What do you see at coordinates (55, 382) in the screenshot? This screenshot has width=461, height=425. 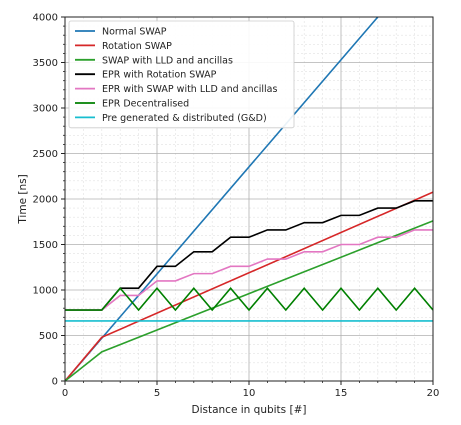 I see `y-tick-label: 0` at bounding box center [55, 382].